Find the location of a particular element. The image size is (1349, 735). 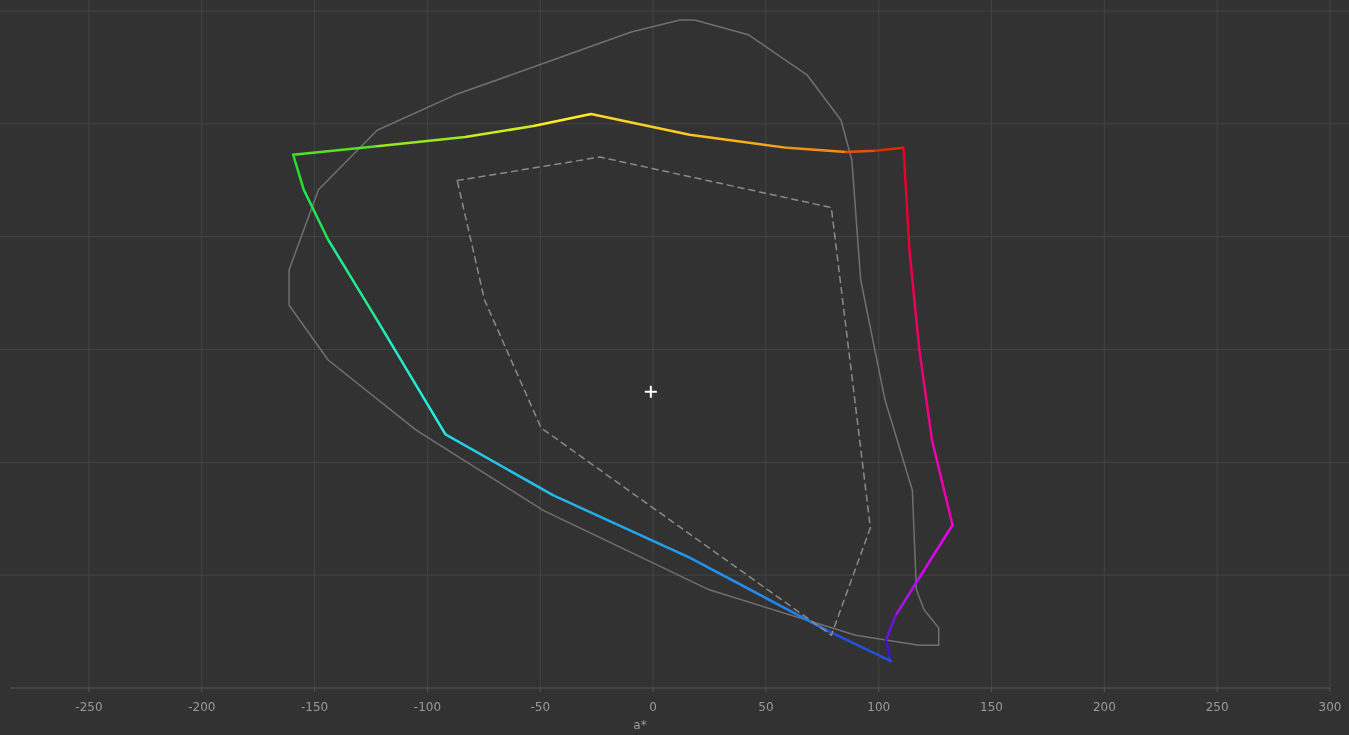

x-tick-label: 200 is located at coordinates (1104, 707).